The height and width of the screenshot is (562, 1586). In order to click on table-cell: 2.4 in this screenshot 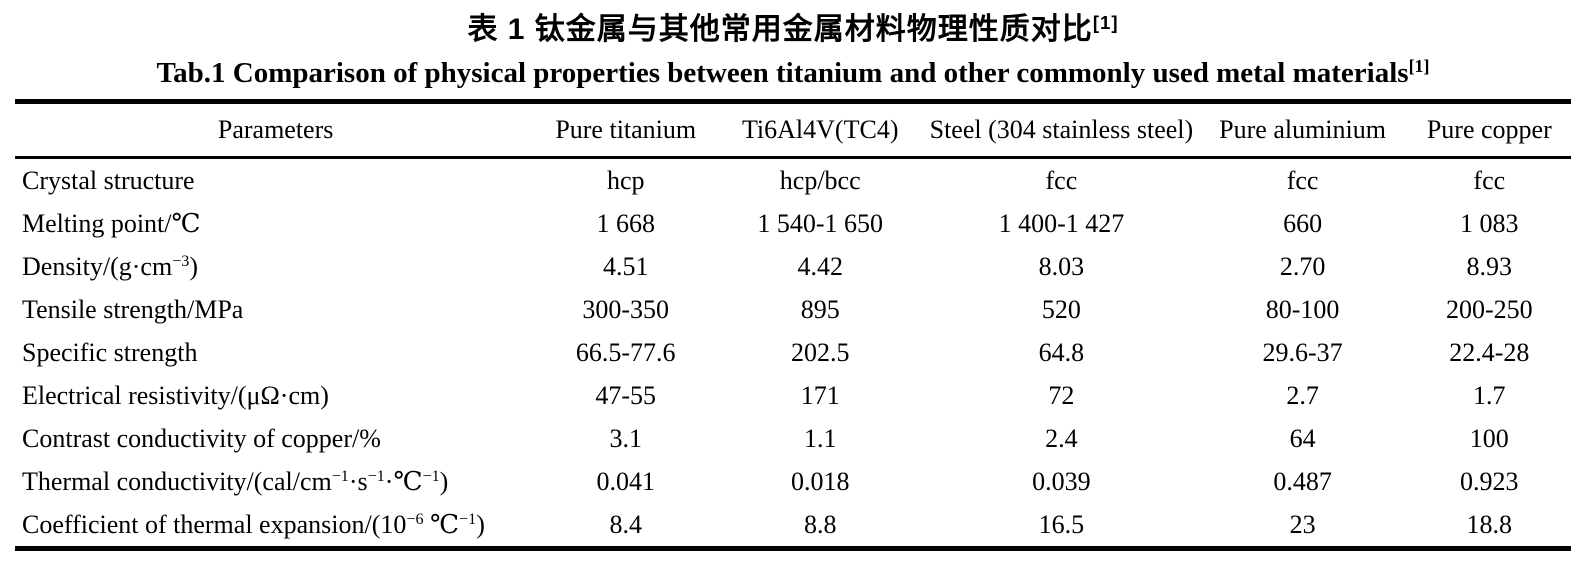, I will do `click(1061, 438)`.